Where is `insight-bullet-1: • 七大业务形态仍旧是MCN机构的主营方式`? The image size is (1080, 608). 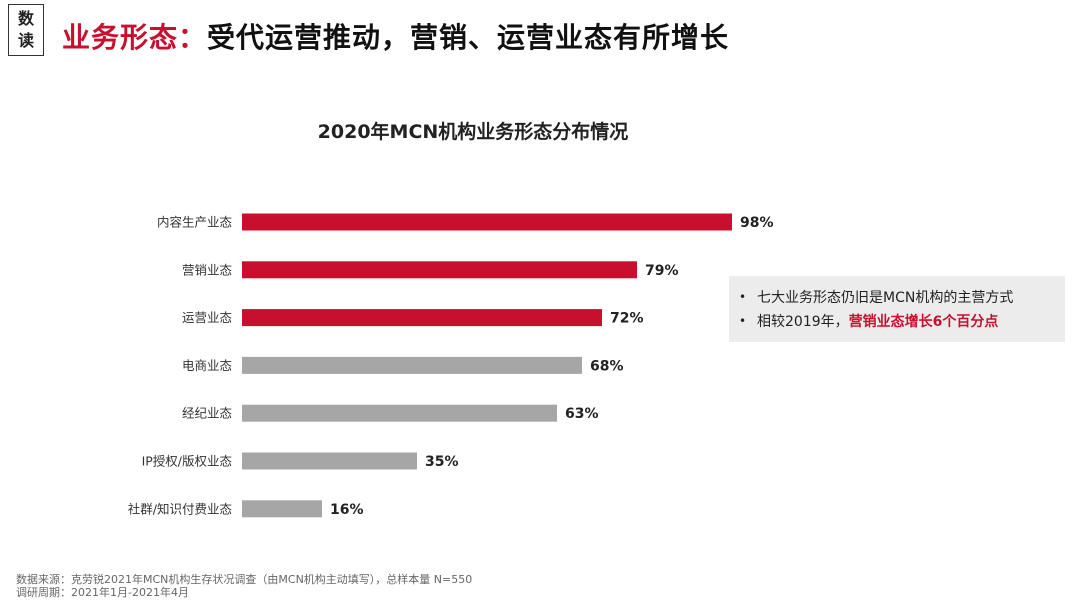
insight-bullet-1: • 七大业务形态仍旧是MCN机构的主营方式 is located at coordinates (902, 297).